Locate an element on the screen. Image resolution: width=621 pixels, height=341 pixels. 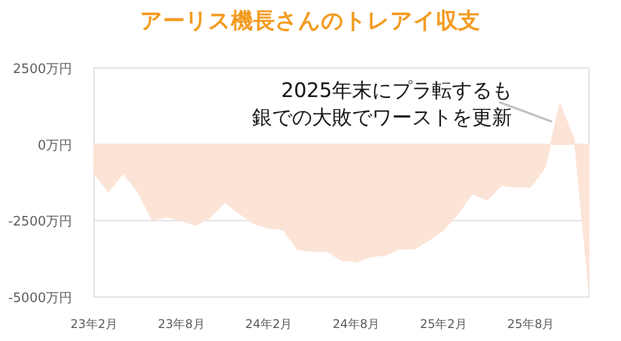
x-tick-label: 24年2月 is located at coordinates (268, 324).